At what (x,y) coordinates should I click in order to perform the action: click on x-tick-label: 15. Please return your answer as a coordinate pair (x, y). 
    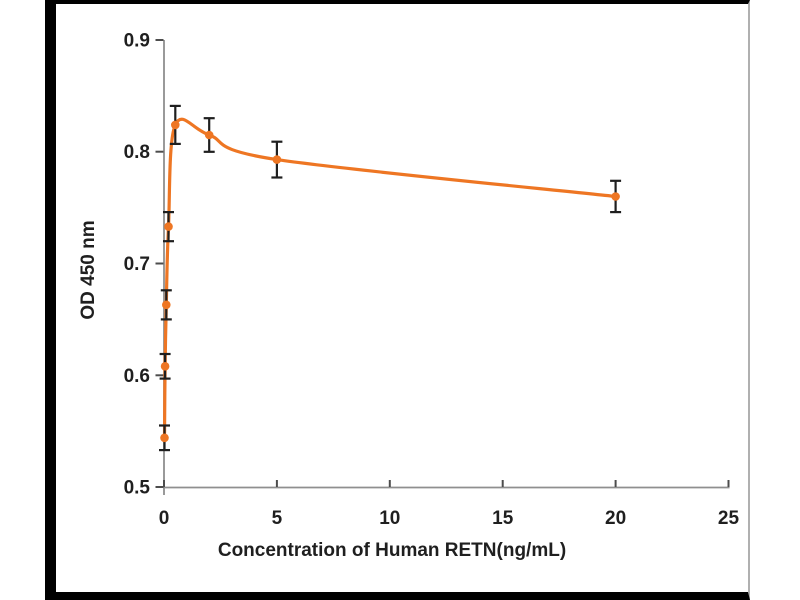
    Looking at the image, I should click on (503, 518).